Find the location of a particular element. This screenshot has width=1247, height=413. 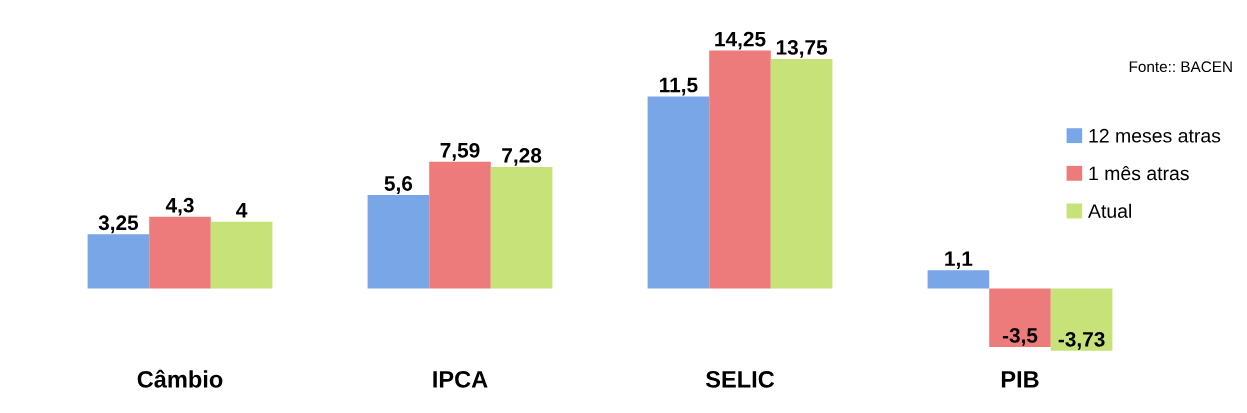

data-label: 5,6 is located at coordinates (398, 185).